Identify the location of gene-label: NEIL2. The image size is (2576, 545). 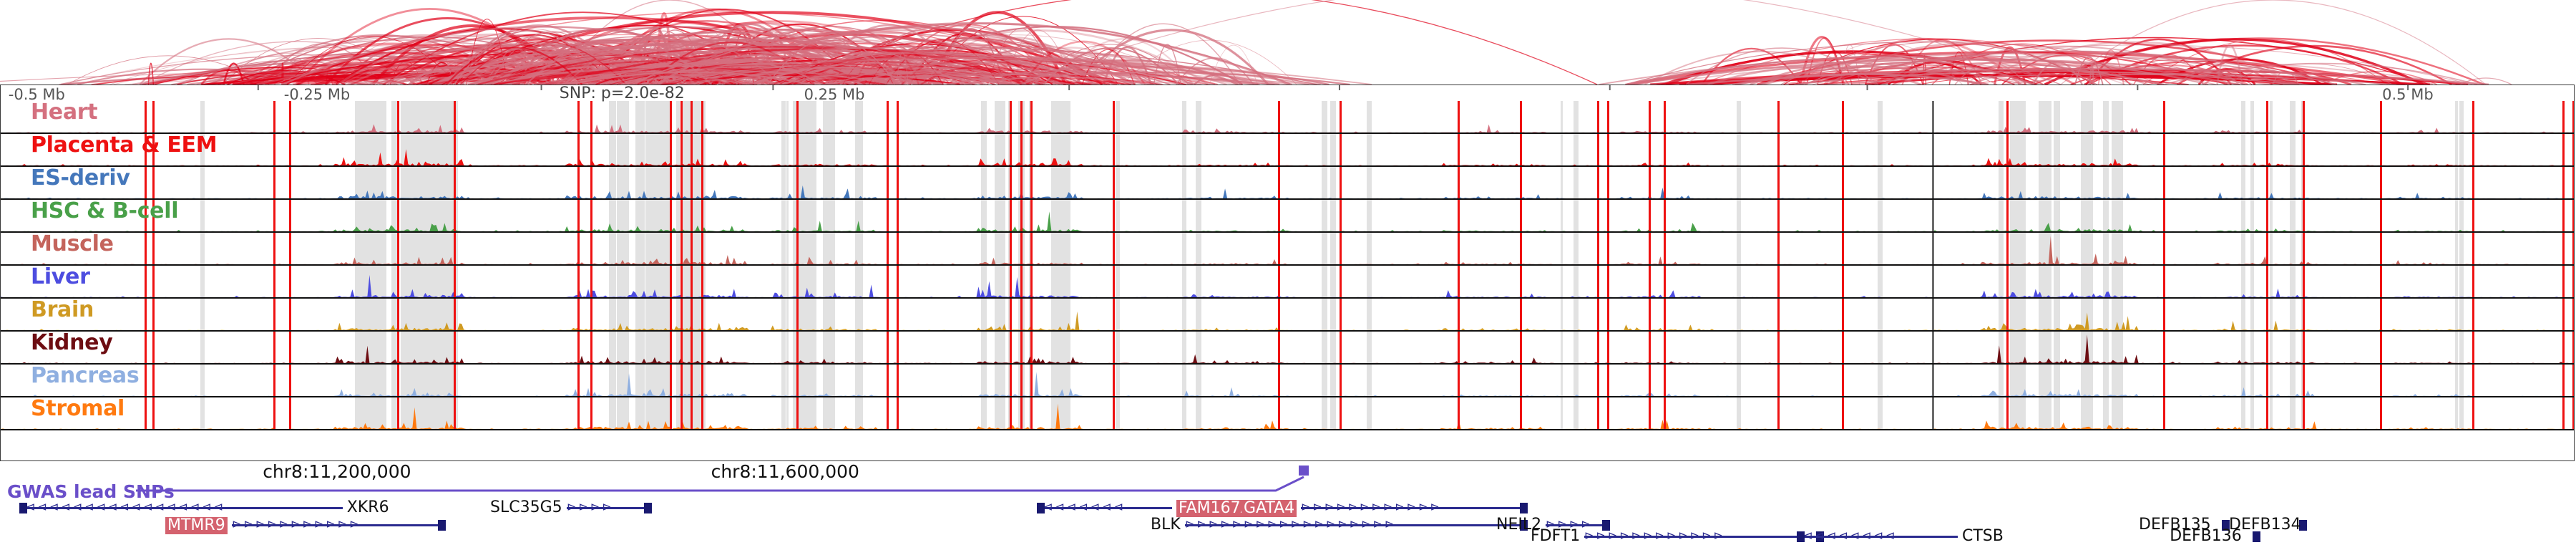
(1519, 525).